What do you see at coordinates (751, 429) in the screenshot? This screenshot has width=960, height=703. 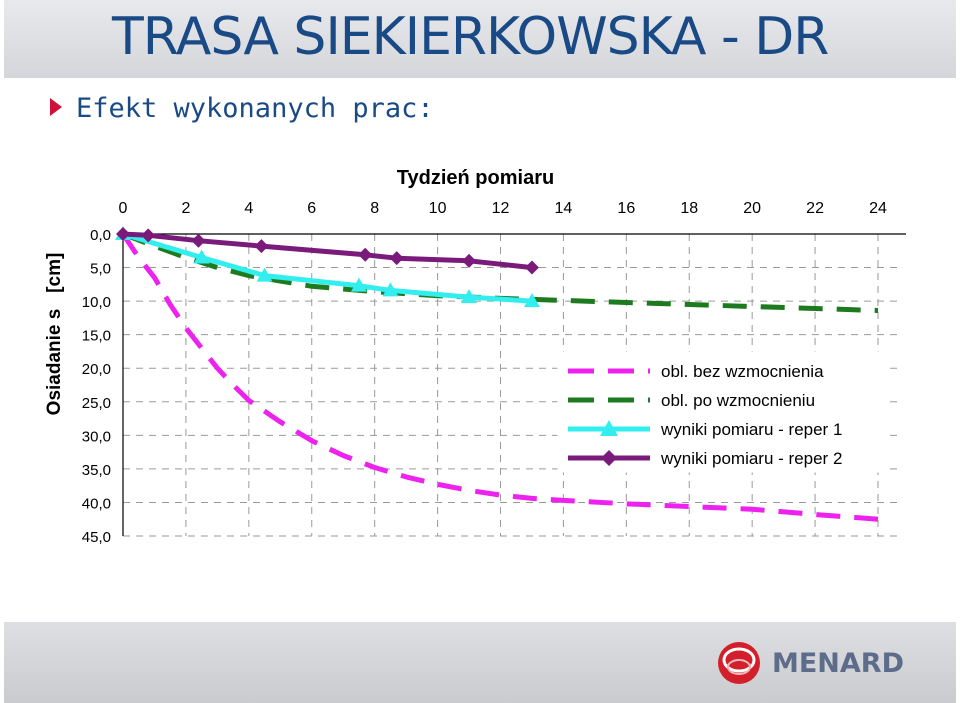 I see `legend-label-2: wyniki pomiaru - reper 1` at bounding box center [751, 429].